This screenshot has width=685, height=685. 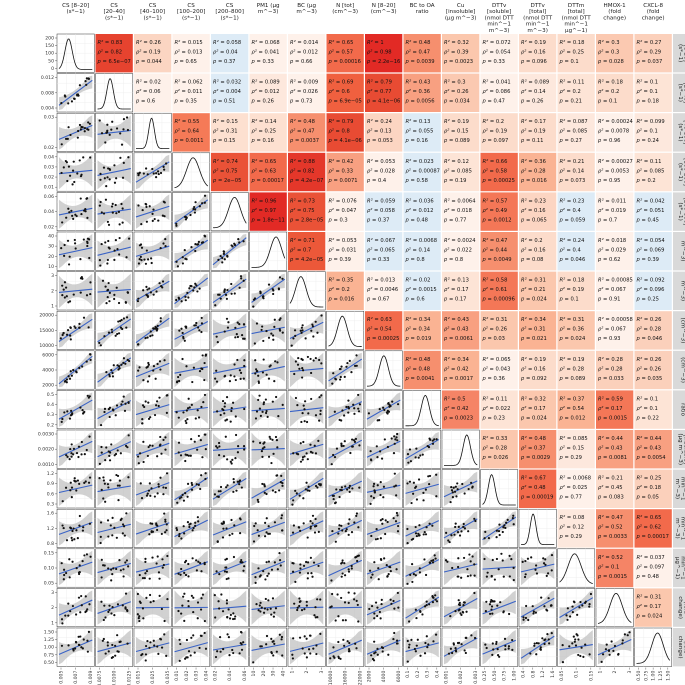 What do you see at coordinates (609, 260) in the screenshot?
I see `stat-p: p = 0.62` at bounding box center [609, 260].